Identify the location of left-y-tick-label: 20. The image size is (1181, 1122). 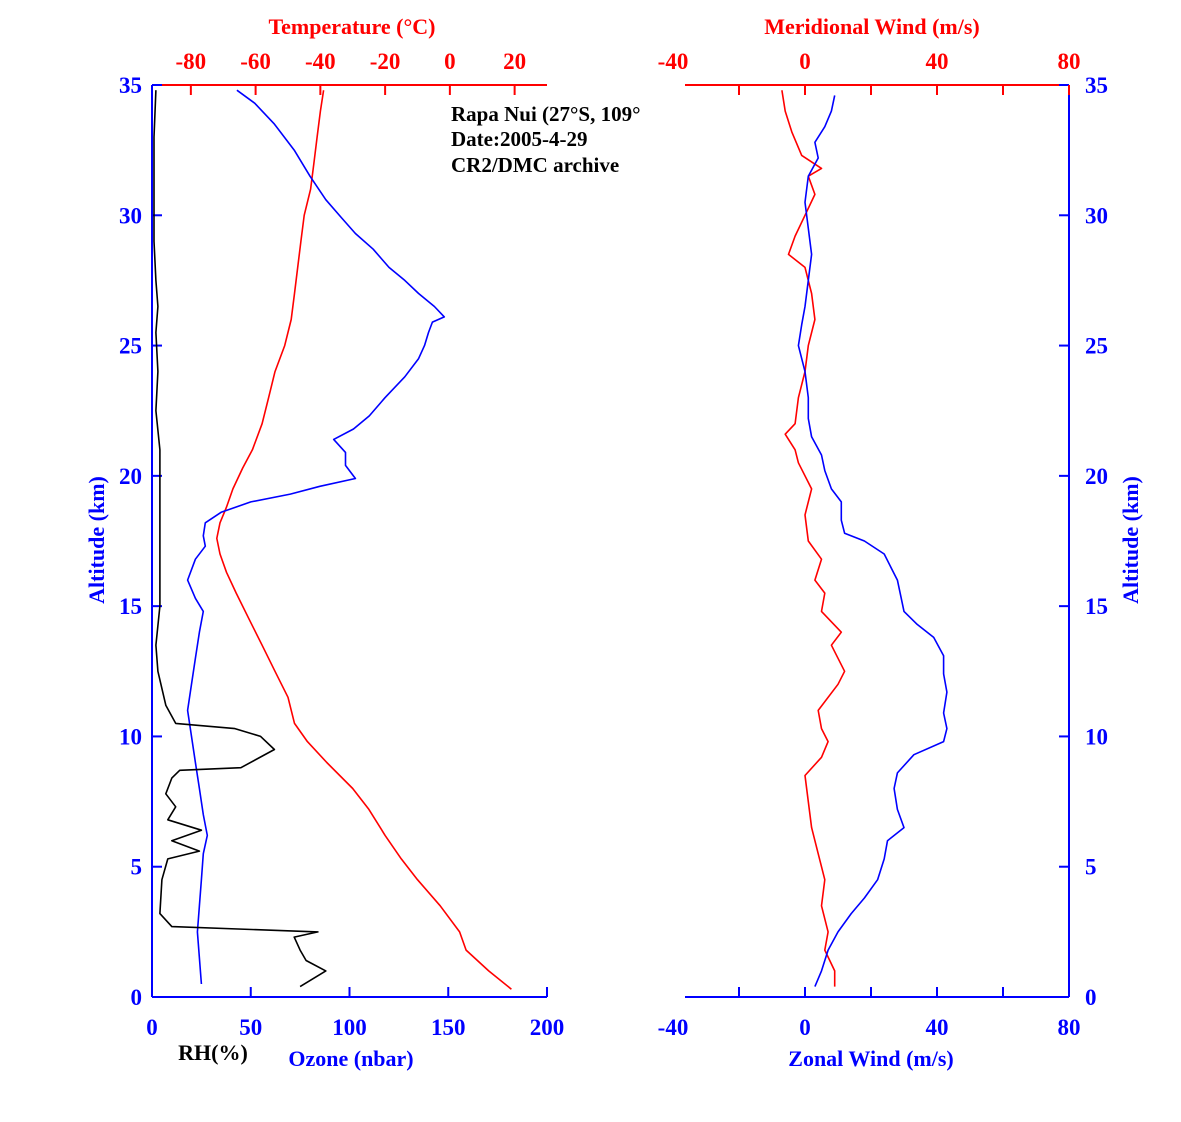
(130, 476).